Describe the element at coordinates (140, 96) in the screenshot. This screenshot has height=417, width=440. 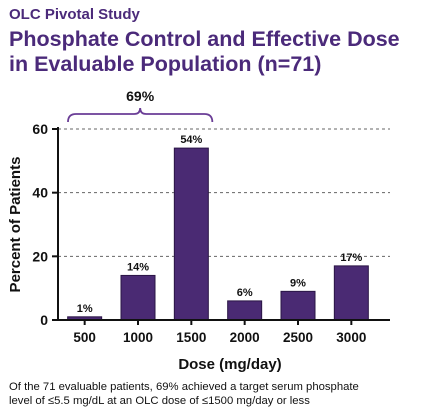
I see `bracket-label: 69%` at that location.